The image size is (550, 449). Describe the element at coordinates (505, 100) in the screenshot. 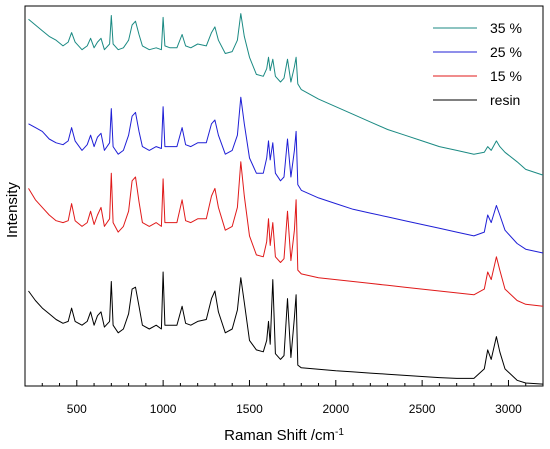

I see `legend-label: resin` at that location.